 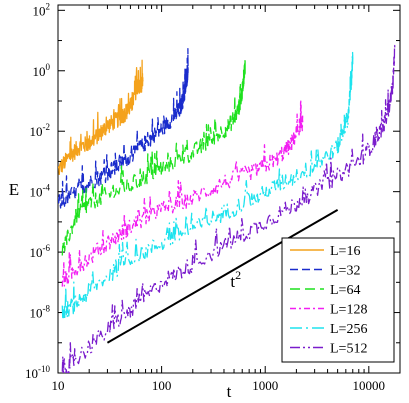 I want to click on legend-box, so click(x=338, y=300).